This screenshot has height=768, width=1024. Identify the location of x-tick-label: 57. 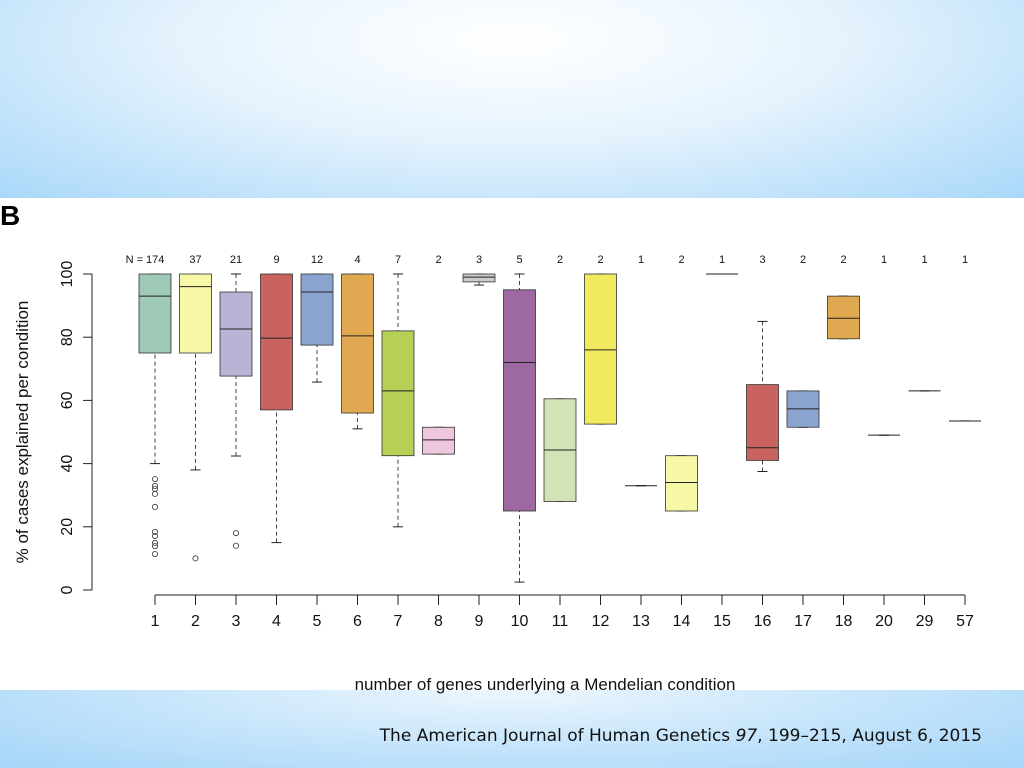
(965, 621).